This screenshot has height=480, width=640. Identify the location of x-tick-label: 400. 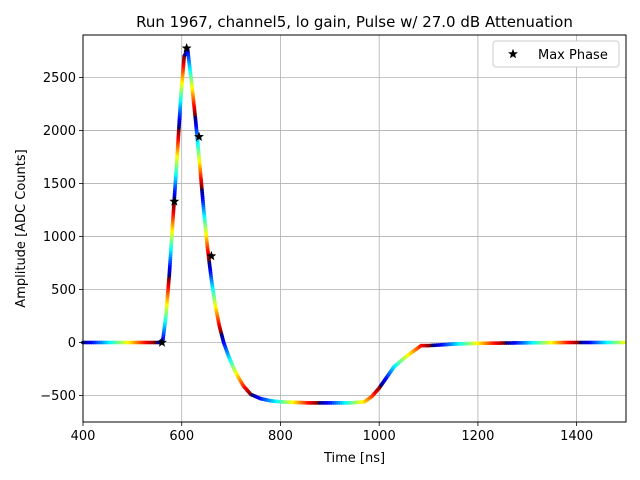
(83, 436).